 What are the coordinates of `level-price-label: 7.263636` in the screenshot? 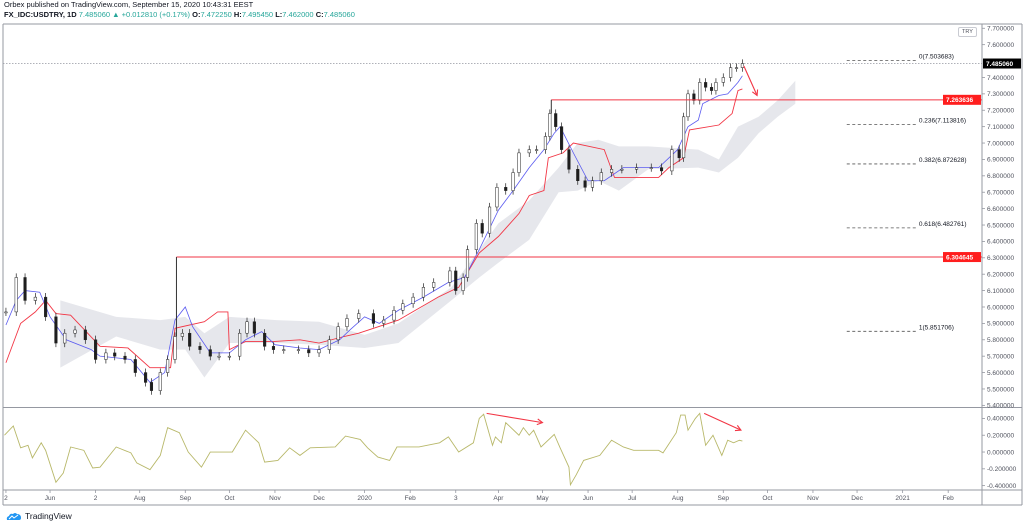 It's located at (959, 100).